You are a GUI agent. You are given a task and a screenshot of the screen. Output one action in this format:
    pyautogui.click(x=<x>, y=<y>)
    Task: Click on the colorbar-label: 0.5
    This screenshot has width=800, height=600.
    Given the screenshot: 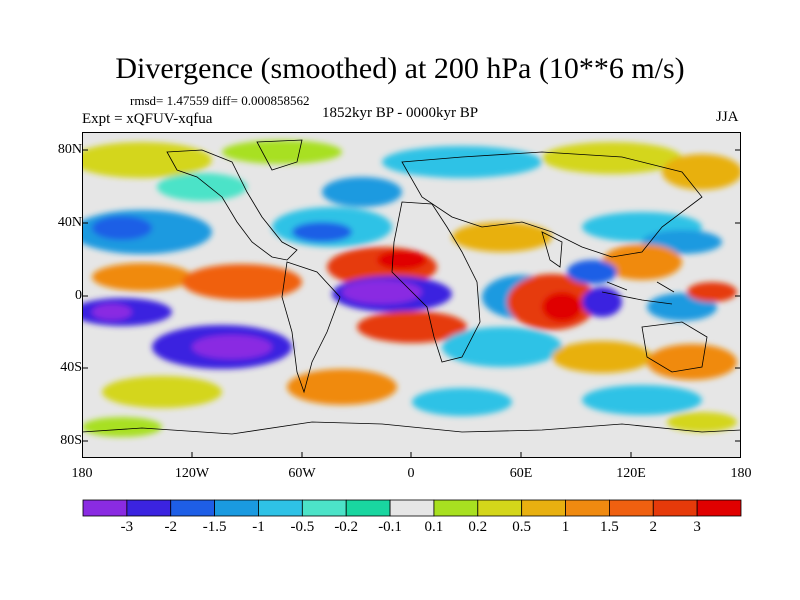 What is the action you would take?
    pyautogui.click(x=522, y=527)
    